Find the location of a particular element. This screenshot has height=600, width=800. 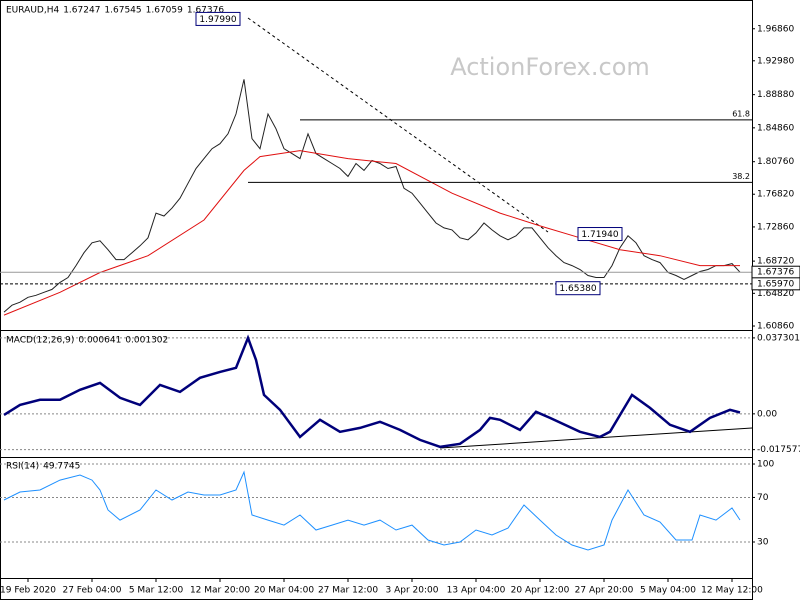

macd-trend-line is located at coordinates (596, 438).